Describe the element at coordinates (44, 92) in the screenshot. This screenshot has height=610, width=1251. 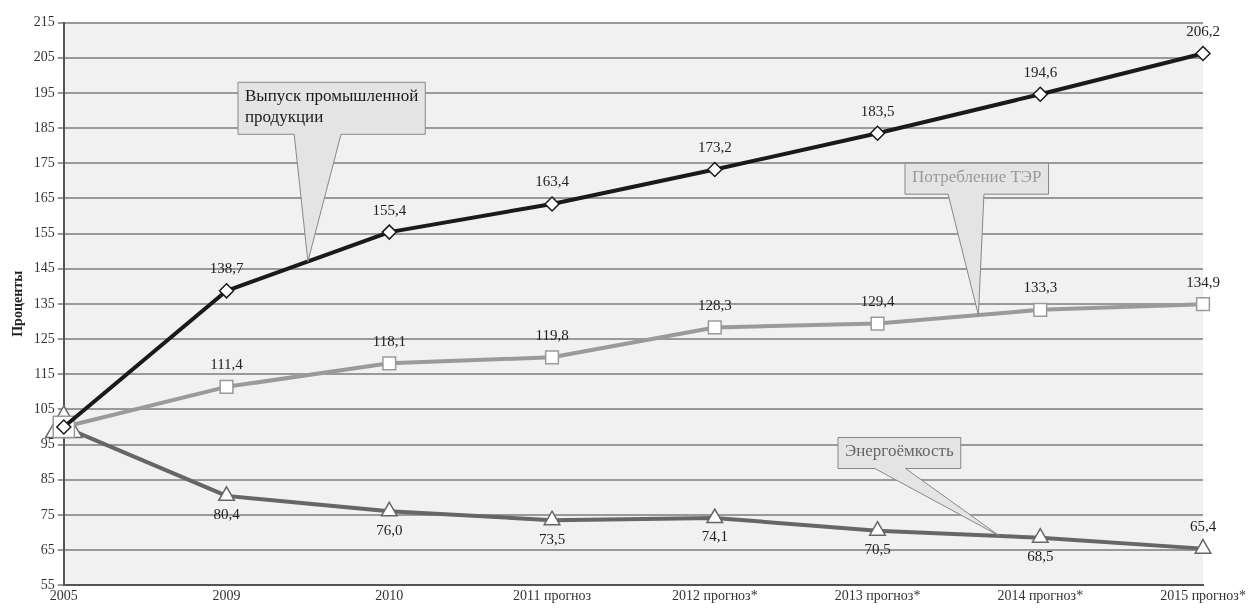
I see `y-tick-label: 195` at that location.